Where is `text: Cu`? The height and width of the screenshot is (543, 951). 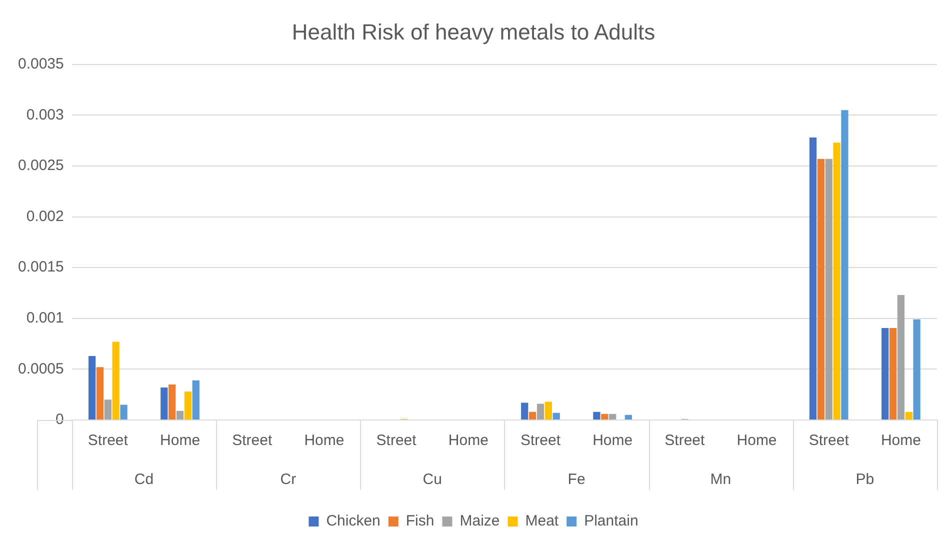 text: Cu is located at coordinates (432, 479).